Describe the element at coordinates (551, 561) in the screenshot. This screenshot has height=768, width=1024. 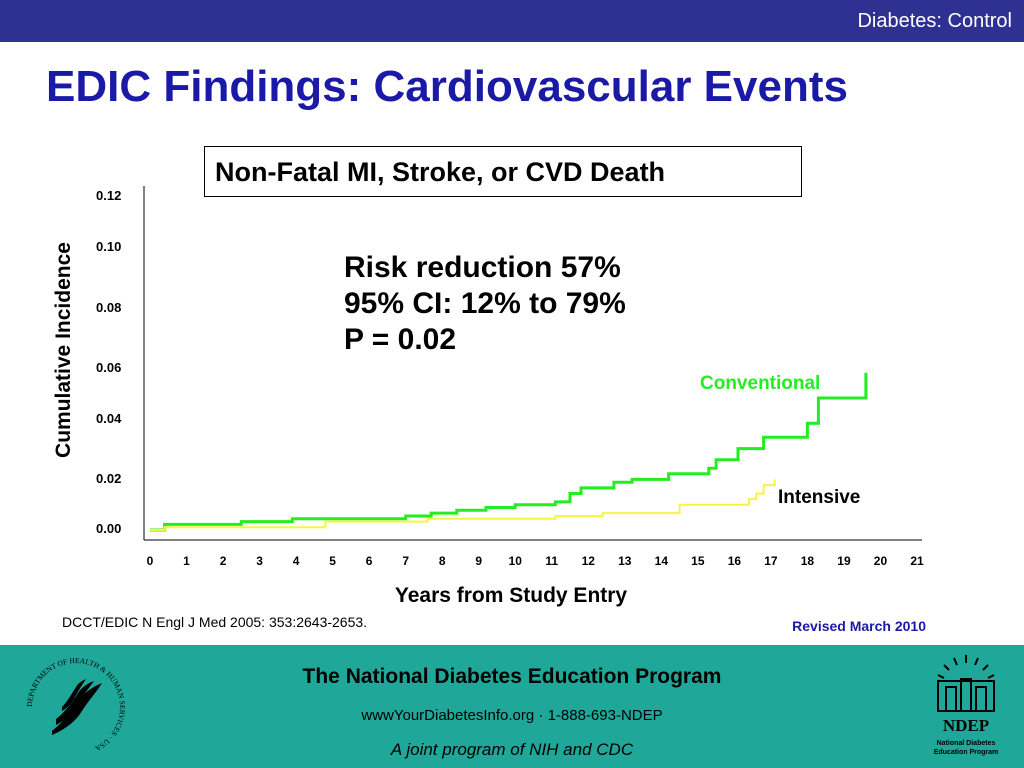
I see `x-tick-label: 11` at that location.